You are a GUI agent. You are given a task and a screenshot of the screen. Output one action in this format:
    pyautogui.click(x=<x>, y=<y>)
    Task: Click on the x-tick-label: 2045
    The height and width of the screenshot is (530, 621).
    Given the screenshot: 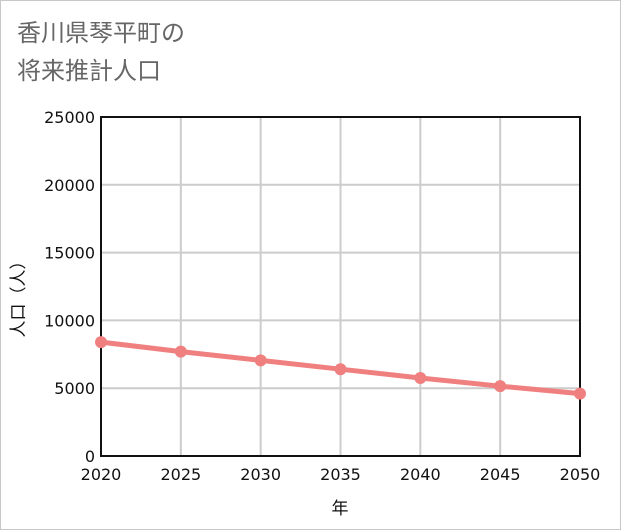 What is the action you would take?
    pyautogui.click(x=500, y=474)
    